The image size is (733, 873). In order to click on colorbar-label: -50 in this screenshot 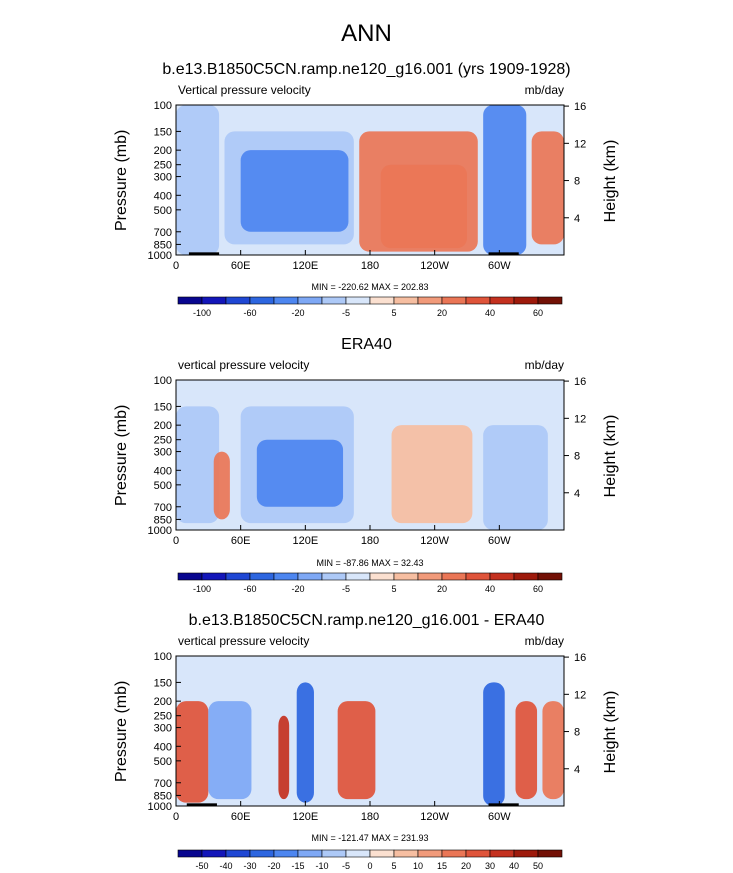, I will do `click(201, 866)`.